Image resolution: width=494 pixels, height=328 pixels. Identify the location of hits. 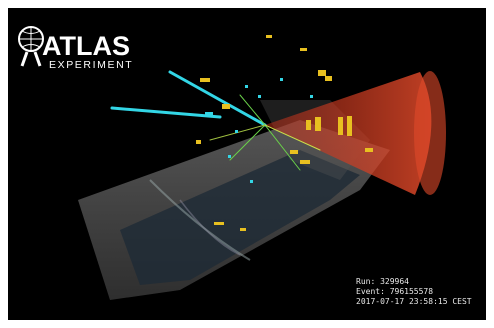
(259, 130).